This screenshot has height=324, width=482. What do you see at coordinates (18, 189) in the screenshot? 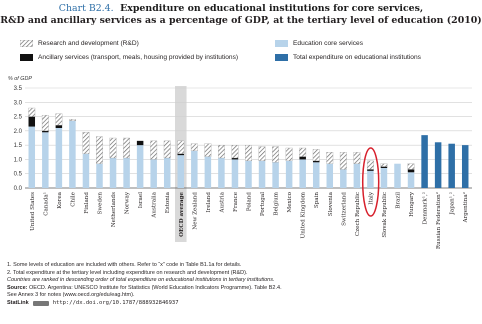
I see `y-tick-label: 0.0` at bounding box center [18, 189].